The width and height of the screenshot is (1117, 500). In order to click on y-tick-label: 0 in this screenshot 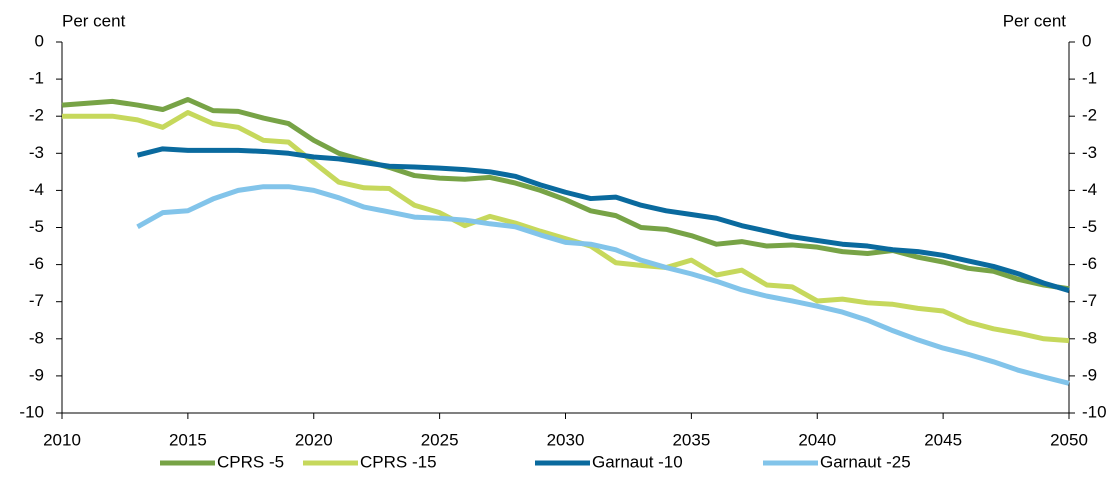, I will do `click(39, 40)`.